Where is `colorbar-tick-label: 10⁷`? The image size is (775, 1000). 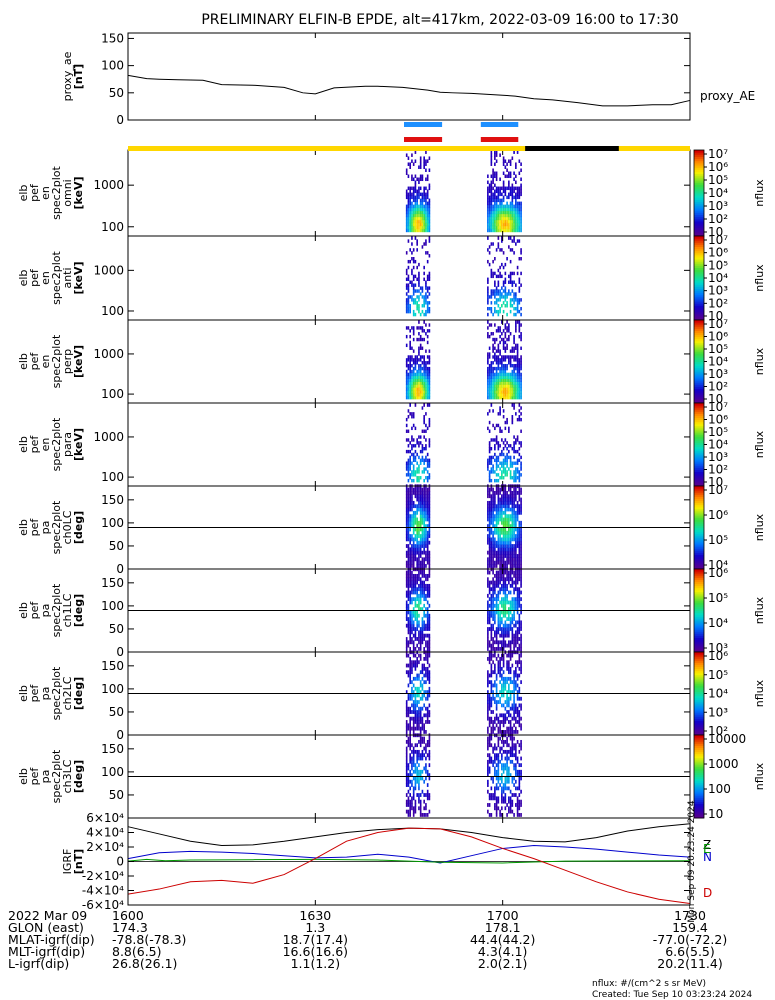 colorbar-tick-label: 10⁷ is located at coordinates (718, 407).